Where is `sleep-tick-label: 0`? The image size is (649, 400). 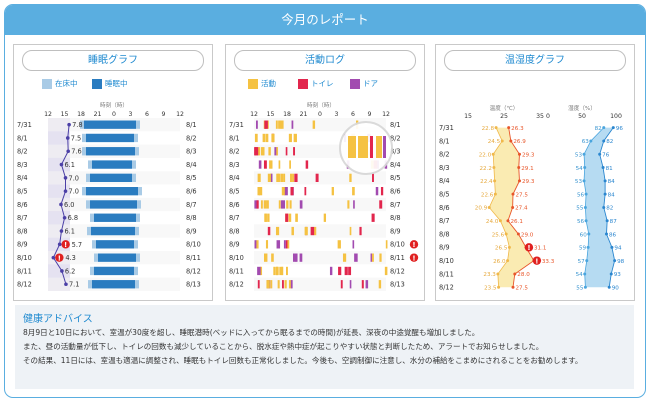
sleep-tick-label: 0 is located at coordinates (114, 114).